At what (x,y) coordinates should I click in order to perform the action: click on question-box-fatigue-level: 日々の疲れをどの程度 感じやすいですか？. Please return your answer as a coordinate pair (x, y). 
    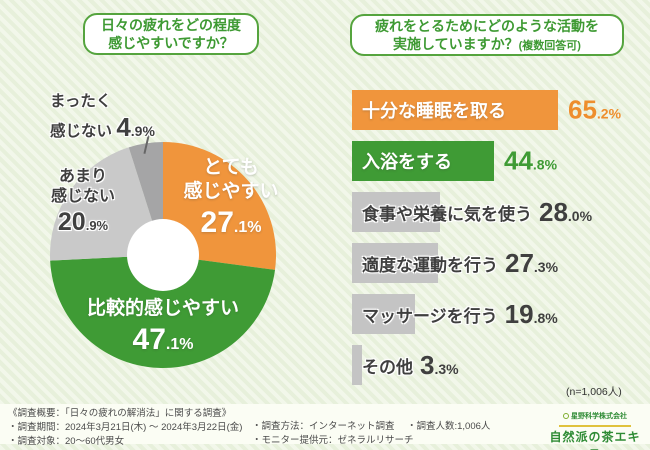
    Looking at the image, I should click on (171, 34).